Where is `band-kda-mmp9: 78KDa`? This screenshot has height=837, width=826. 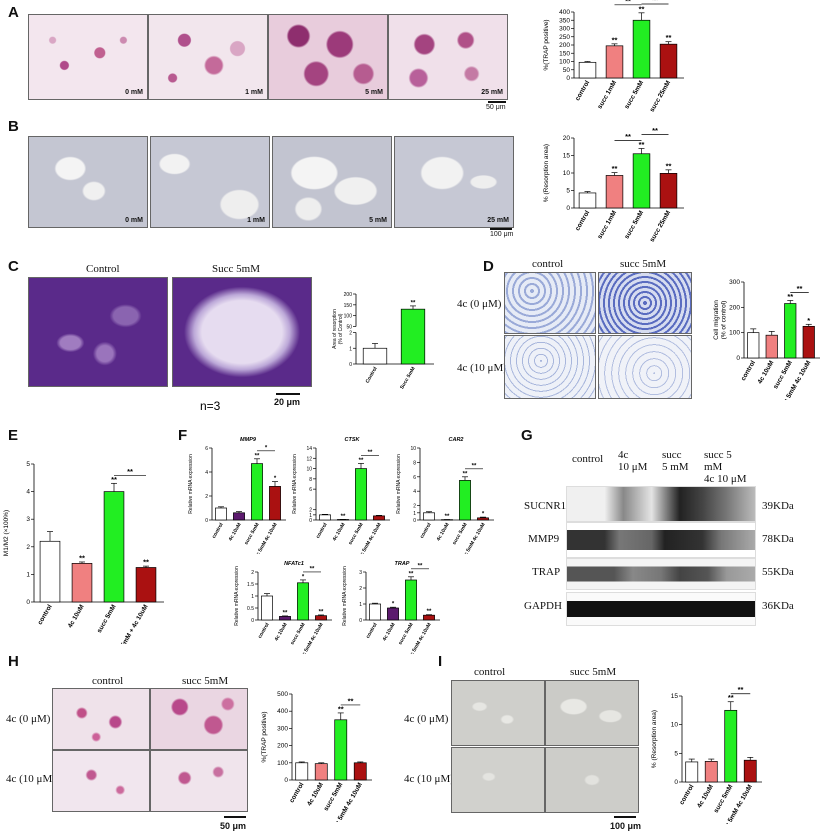 band-kda-mmp9: 78KDa is located at coordinates (778, 539).